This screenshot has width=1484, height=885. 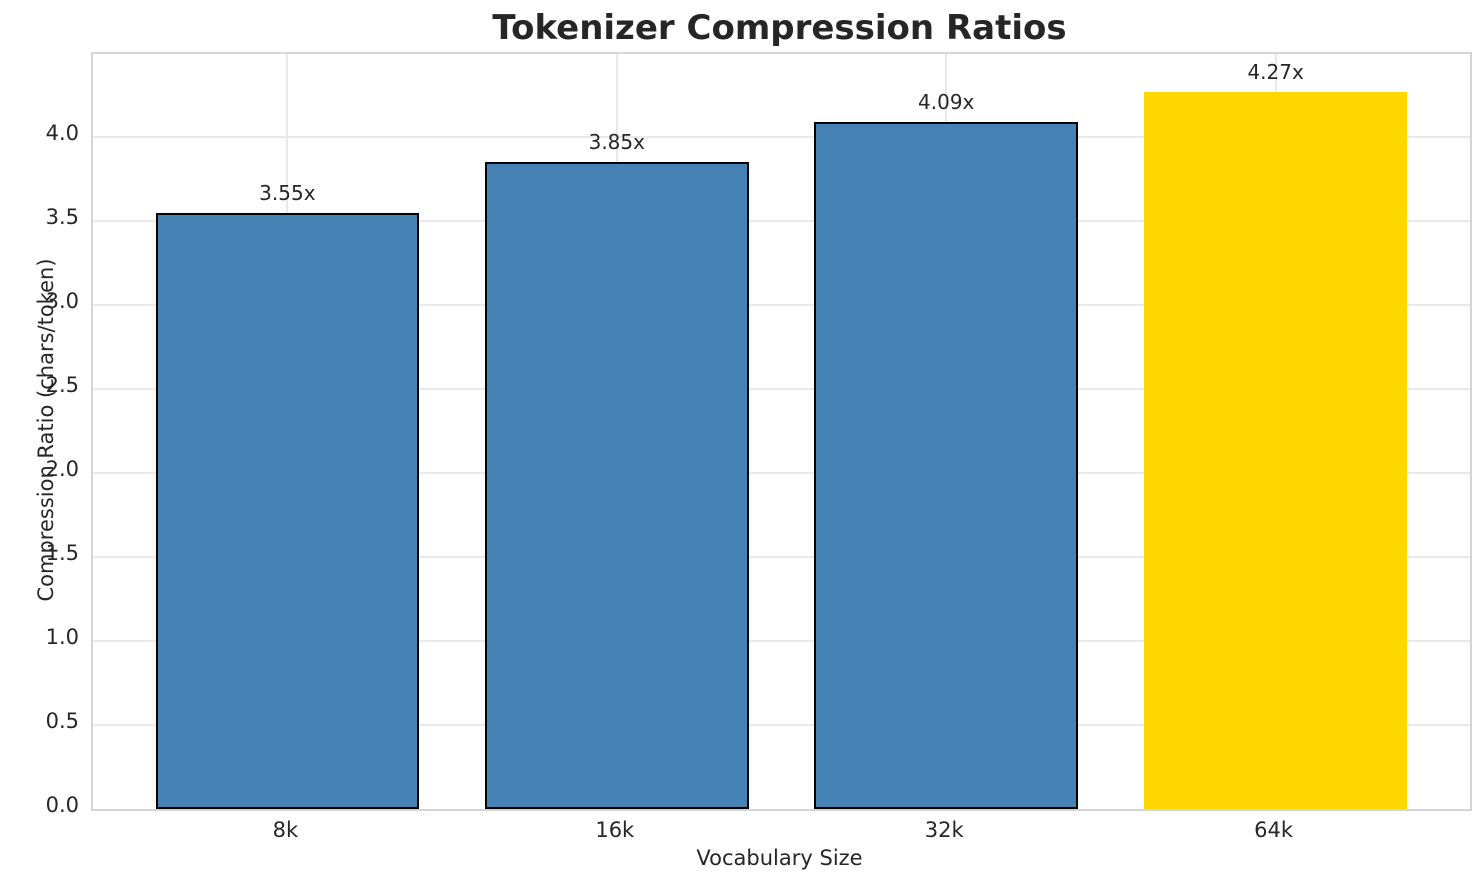 I want to click on bar-value-label: 3.55x, so click(x=287, y=192).